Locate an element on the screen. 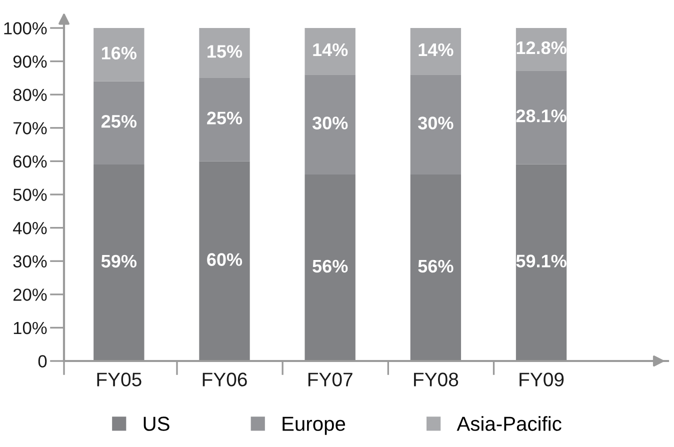 The width and height of the screenshot is (674, 447). data-label: 12.8% is located at coordinates (541, 47).